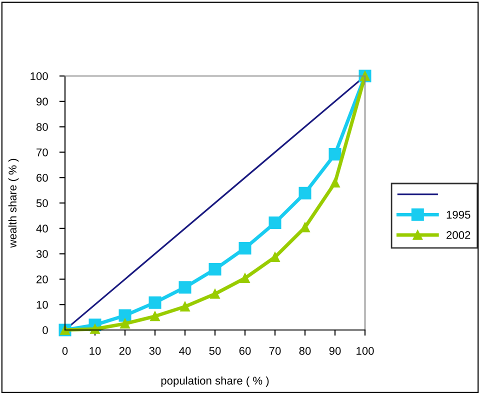  What do you see at coordinates (39, 76) in the screenshot?
I see `y-tick-label: 100` at bounding box center [39, 76].